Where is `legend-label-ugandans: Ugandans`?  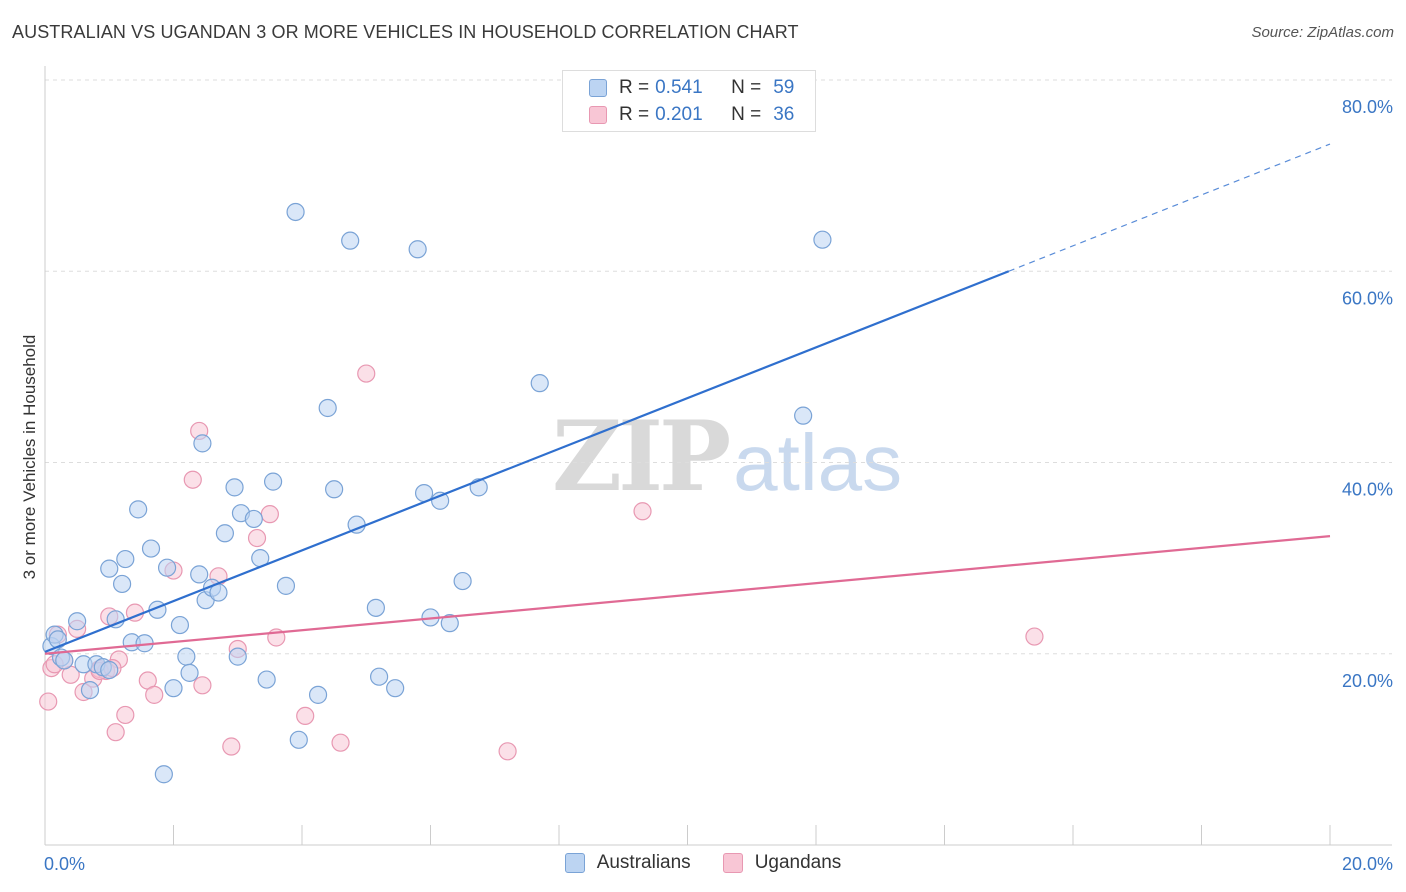 legend-label-ugandans: Ugandans is located at coordinates (798, 862).